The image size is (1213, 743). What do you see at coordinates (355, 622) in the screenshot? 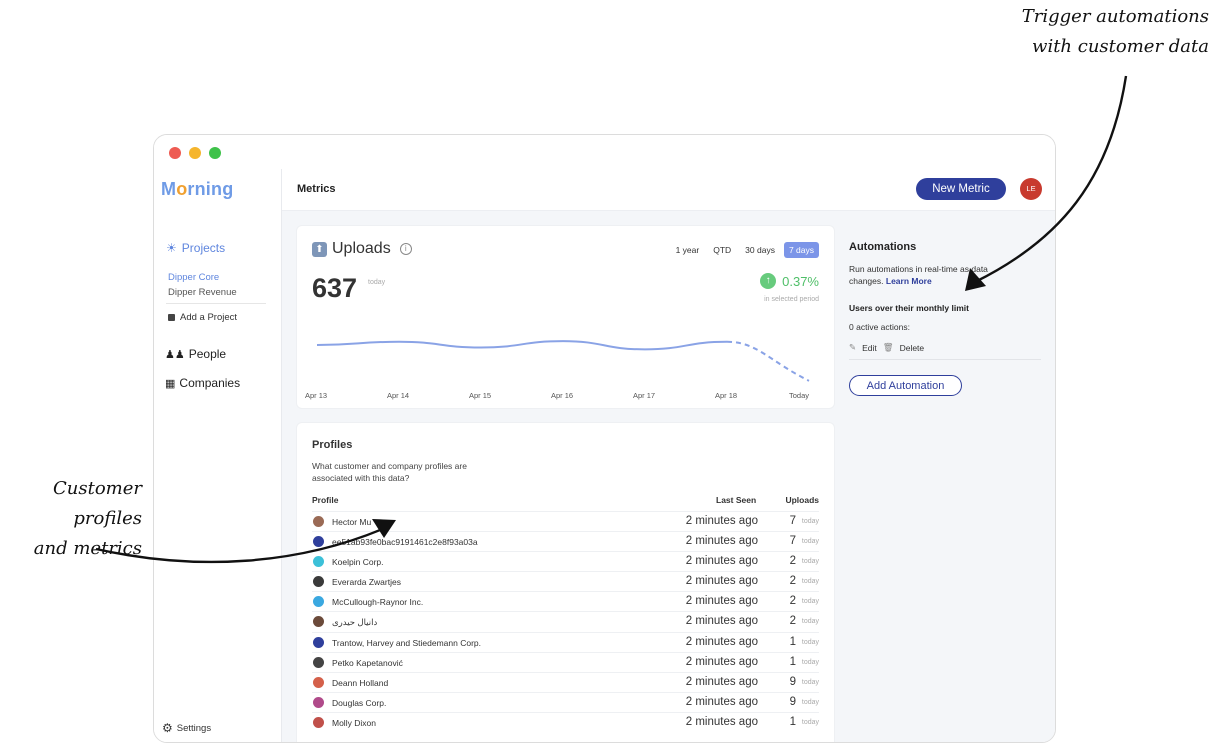
I see `profile-name: دانیال حیدری` at bounding box center [355, 622].